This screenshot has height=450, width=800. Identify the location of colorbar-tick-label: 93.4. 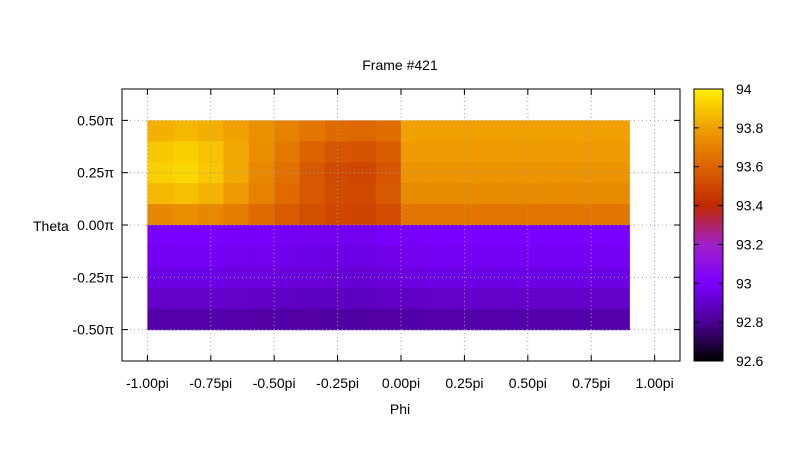
(749, 206).